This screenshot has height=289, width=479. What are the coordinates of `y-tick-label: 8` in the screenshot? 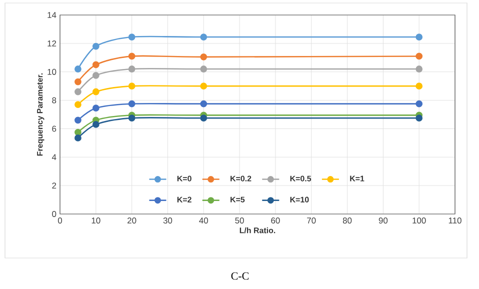 It's located at (54, 100).